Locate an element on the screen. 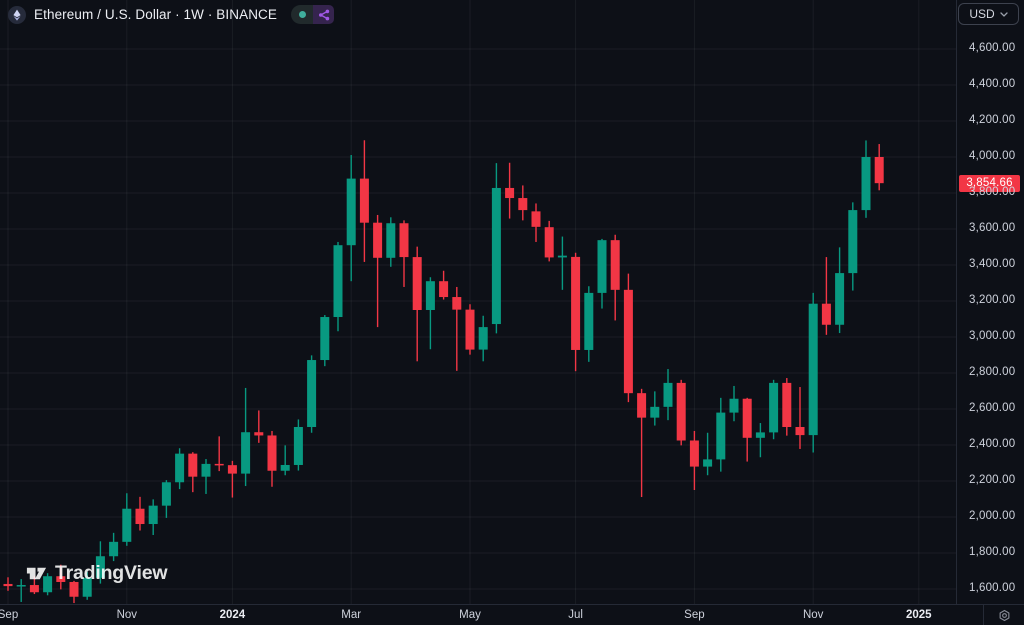 The image size is (1024, 625). share-button is located at coordinates (324, 14).